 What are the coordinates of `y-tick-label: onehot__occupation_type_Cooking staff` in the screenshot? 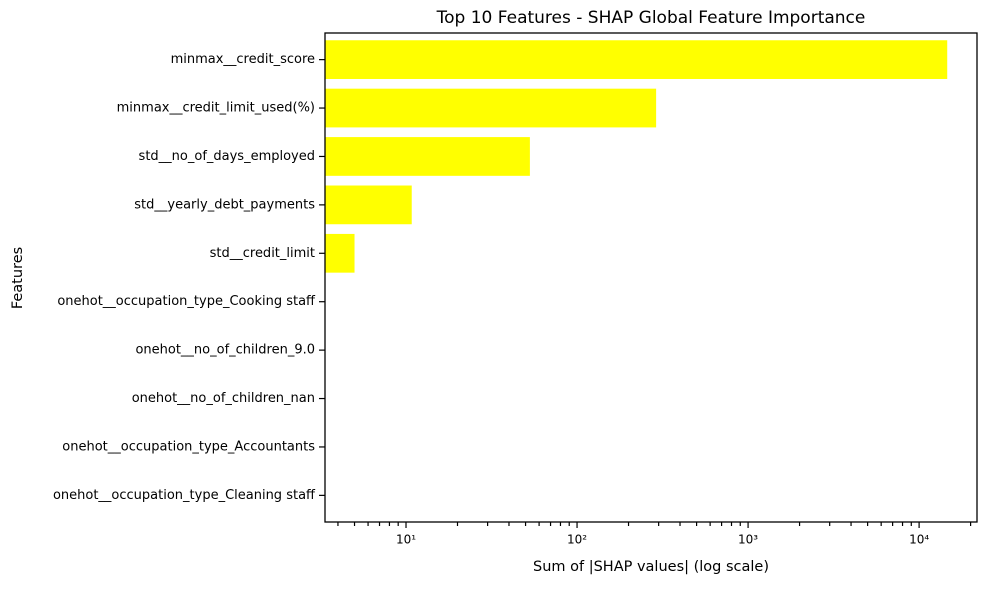 It's located at (186, 301).